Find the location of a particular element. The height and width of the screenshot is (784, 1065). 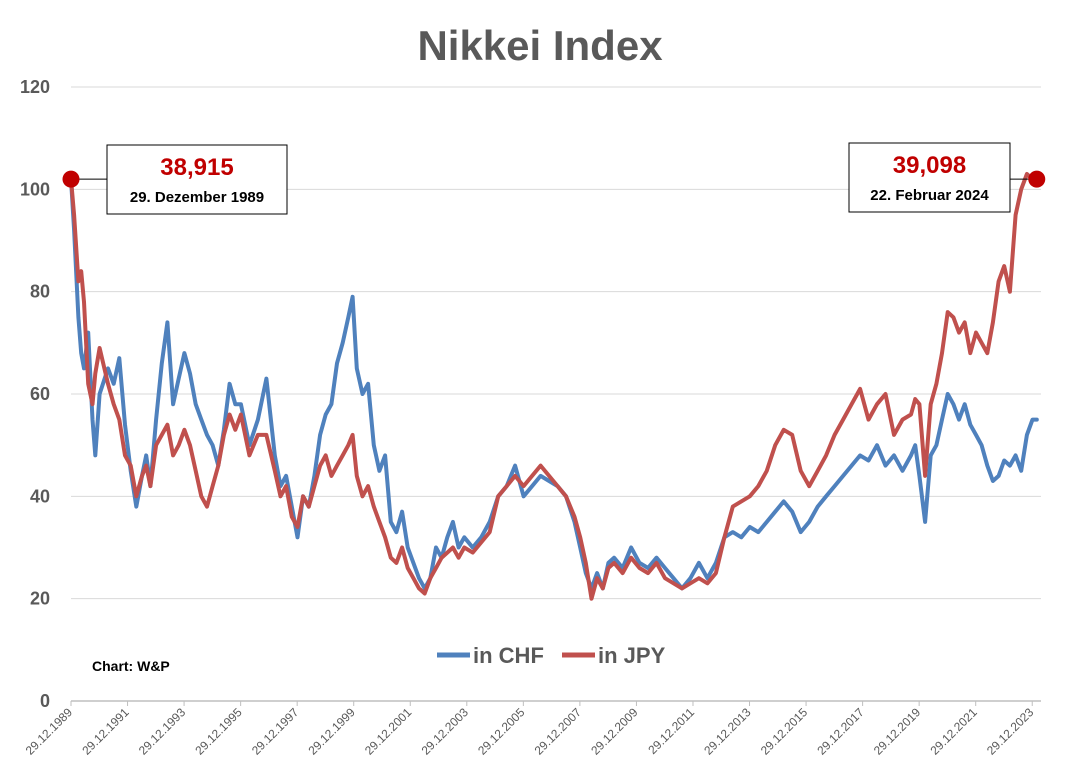

x-tick-label: 29.12.2015 is located at coordinates (784, 731).